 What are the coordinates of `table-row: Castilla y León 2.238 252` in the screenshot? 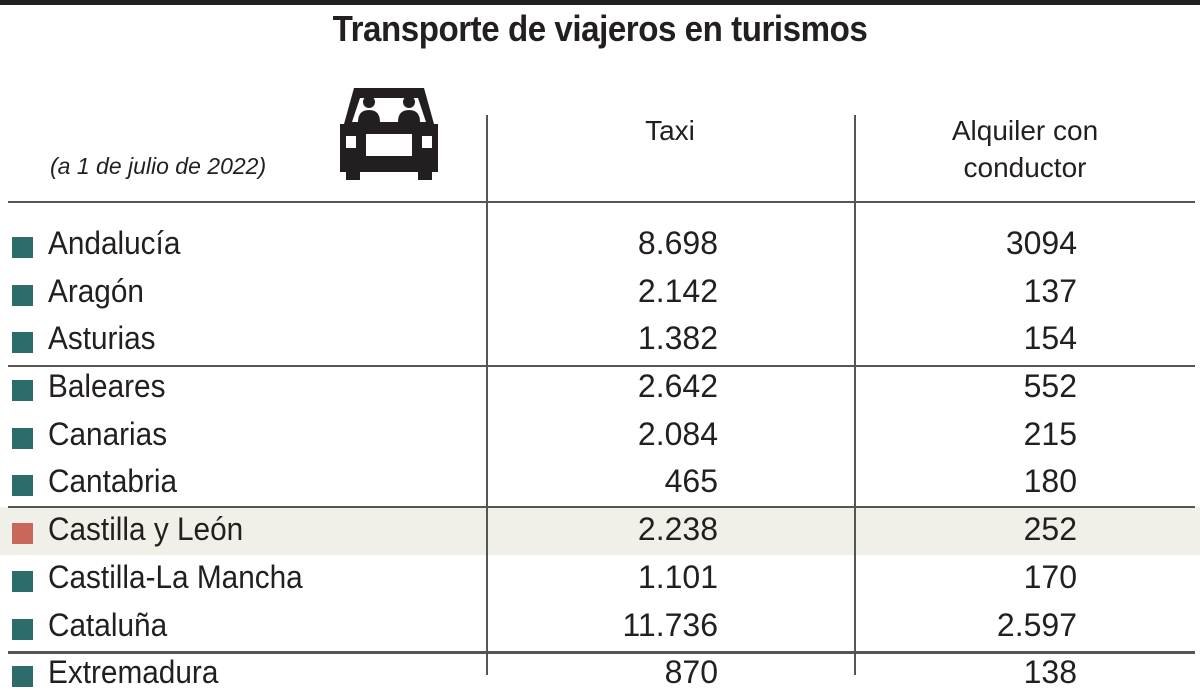 It's located at (600, 531).